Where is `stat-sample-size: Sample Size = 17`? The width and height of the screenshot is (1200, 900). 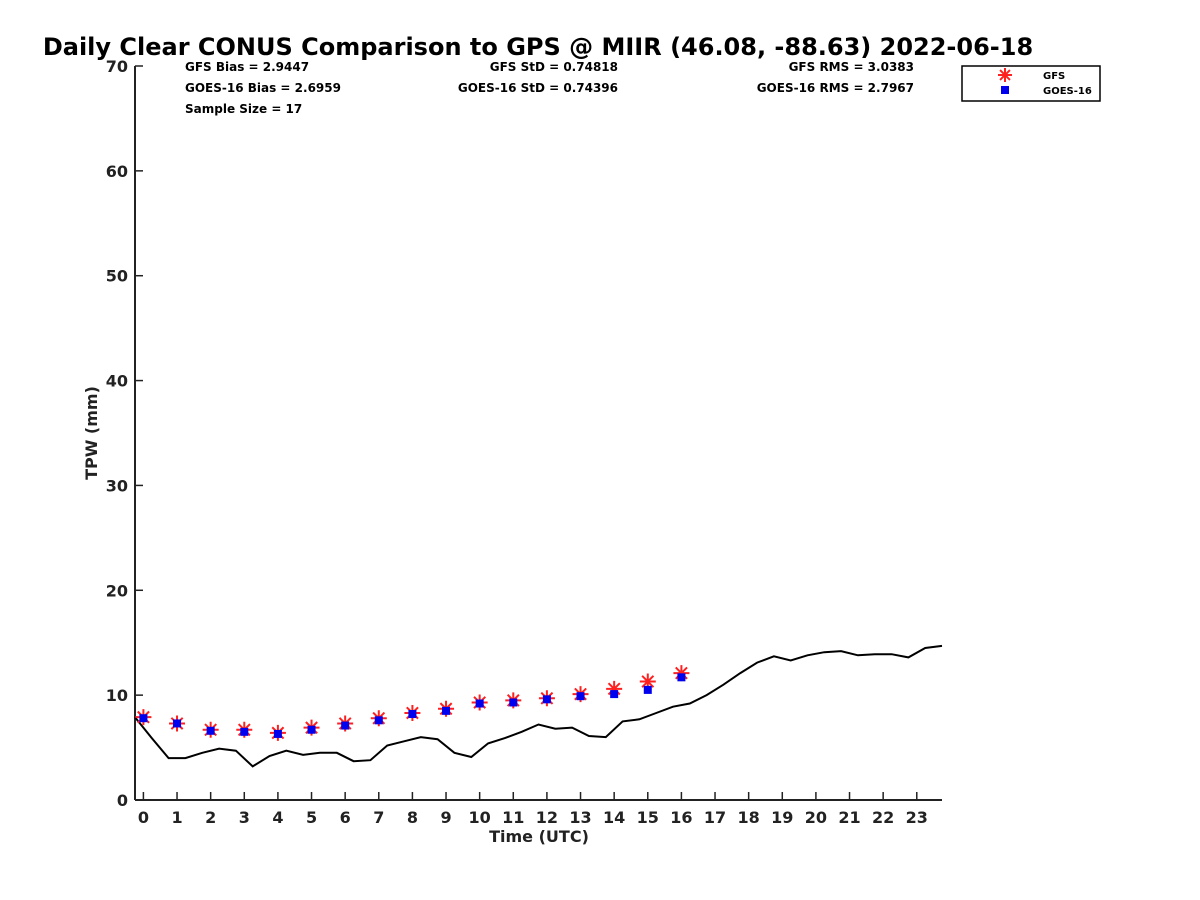
stat-sample-size: Sample Size = 17 is located at coordinates (243, 109).